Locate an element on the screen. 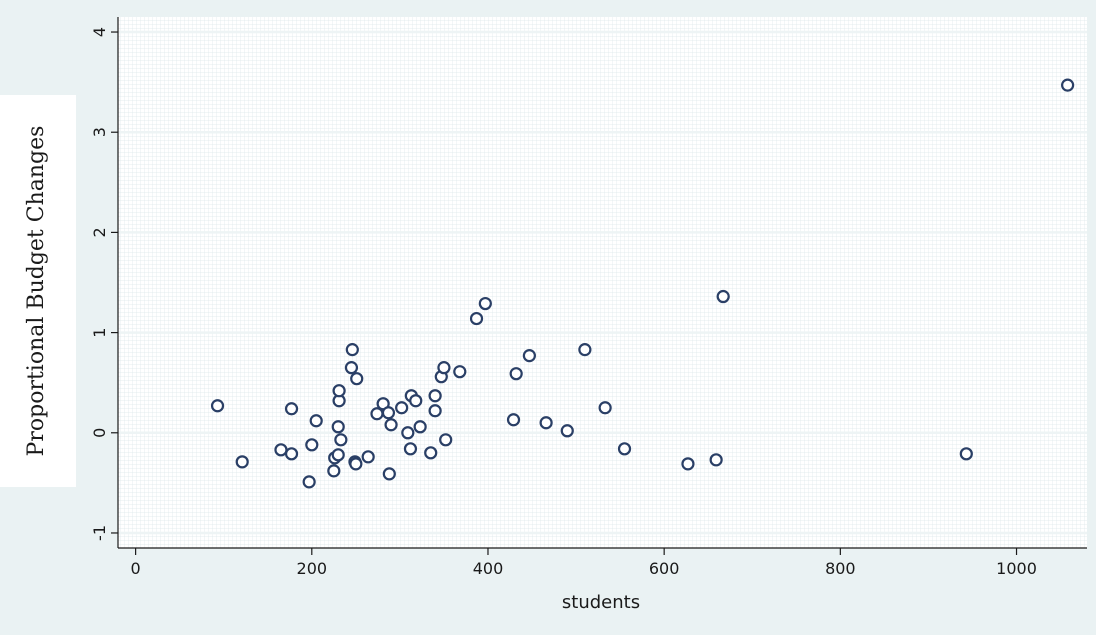 This screenshot has height=635, width=1096. y-tick-label: -1 is located at coordinates (99, 533).